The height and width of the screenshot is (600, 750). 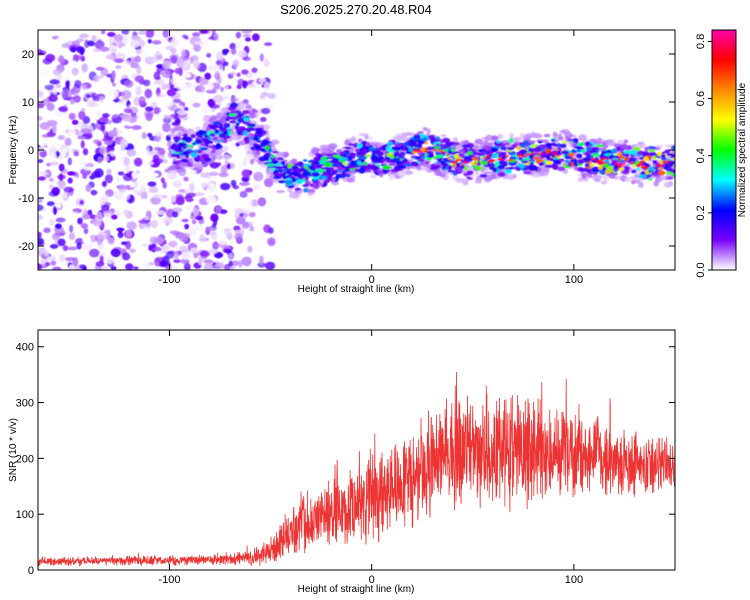 I want to click on spectrogram-y-tick-label: -20, so click(x=26, y=247).